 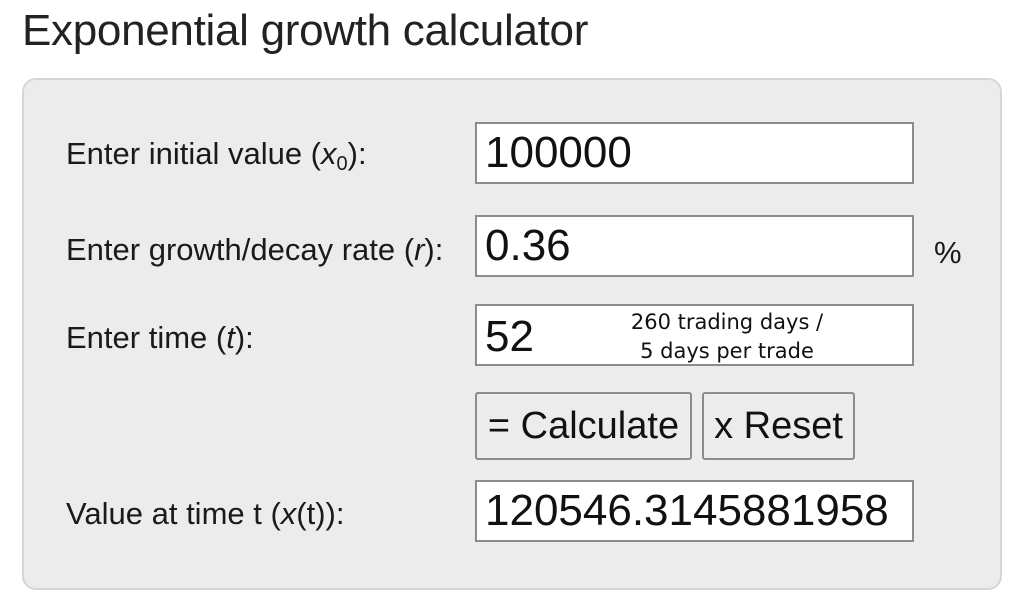 I want to click on time-label: Enter time (t):, so click(x=160, y=337).